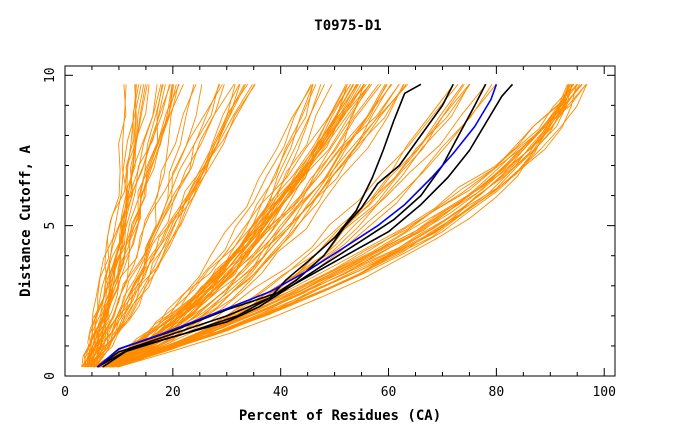  Describe the element at coordinates (26, 221) in the screenshot. I see `y-axis-label: Distance Cutoff, A` at that location.